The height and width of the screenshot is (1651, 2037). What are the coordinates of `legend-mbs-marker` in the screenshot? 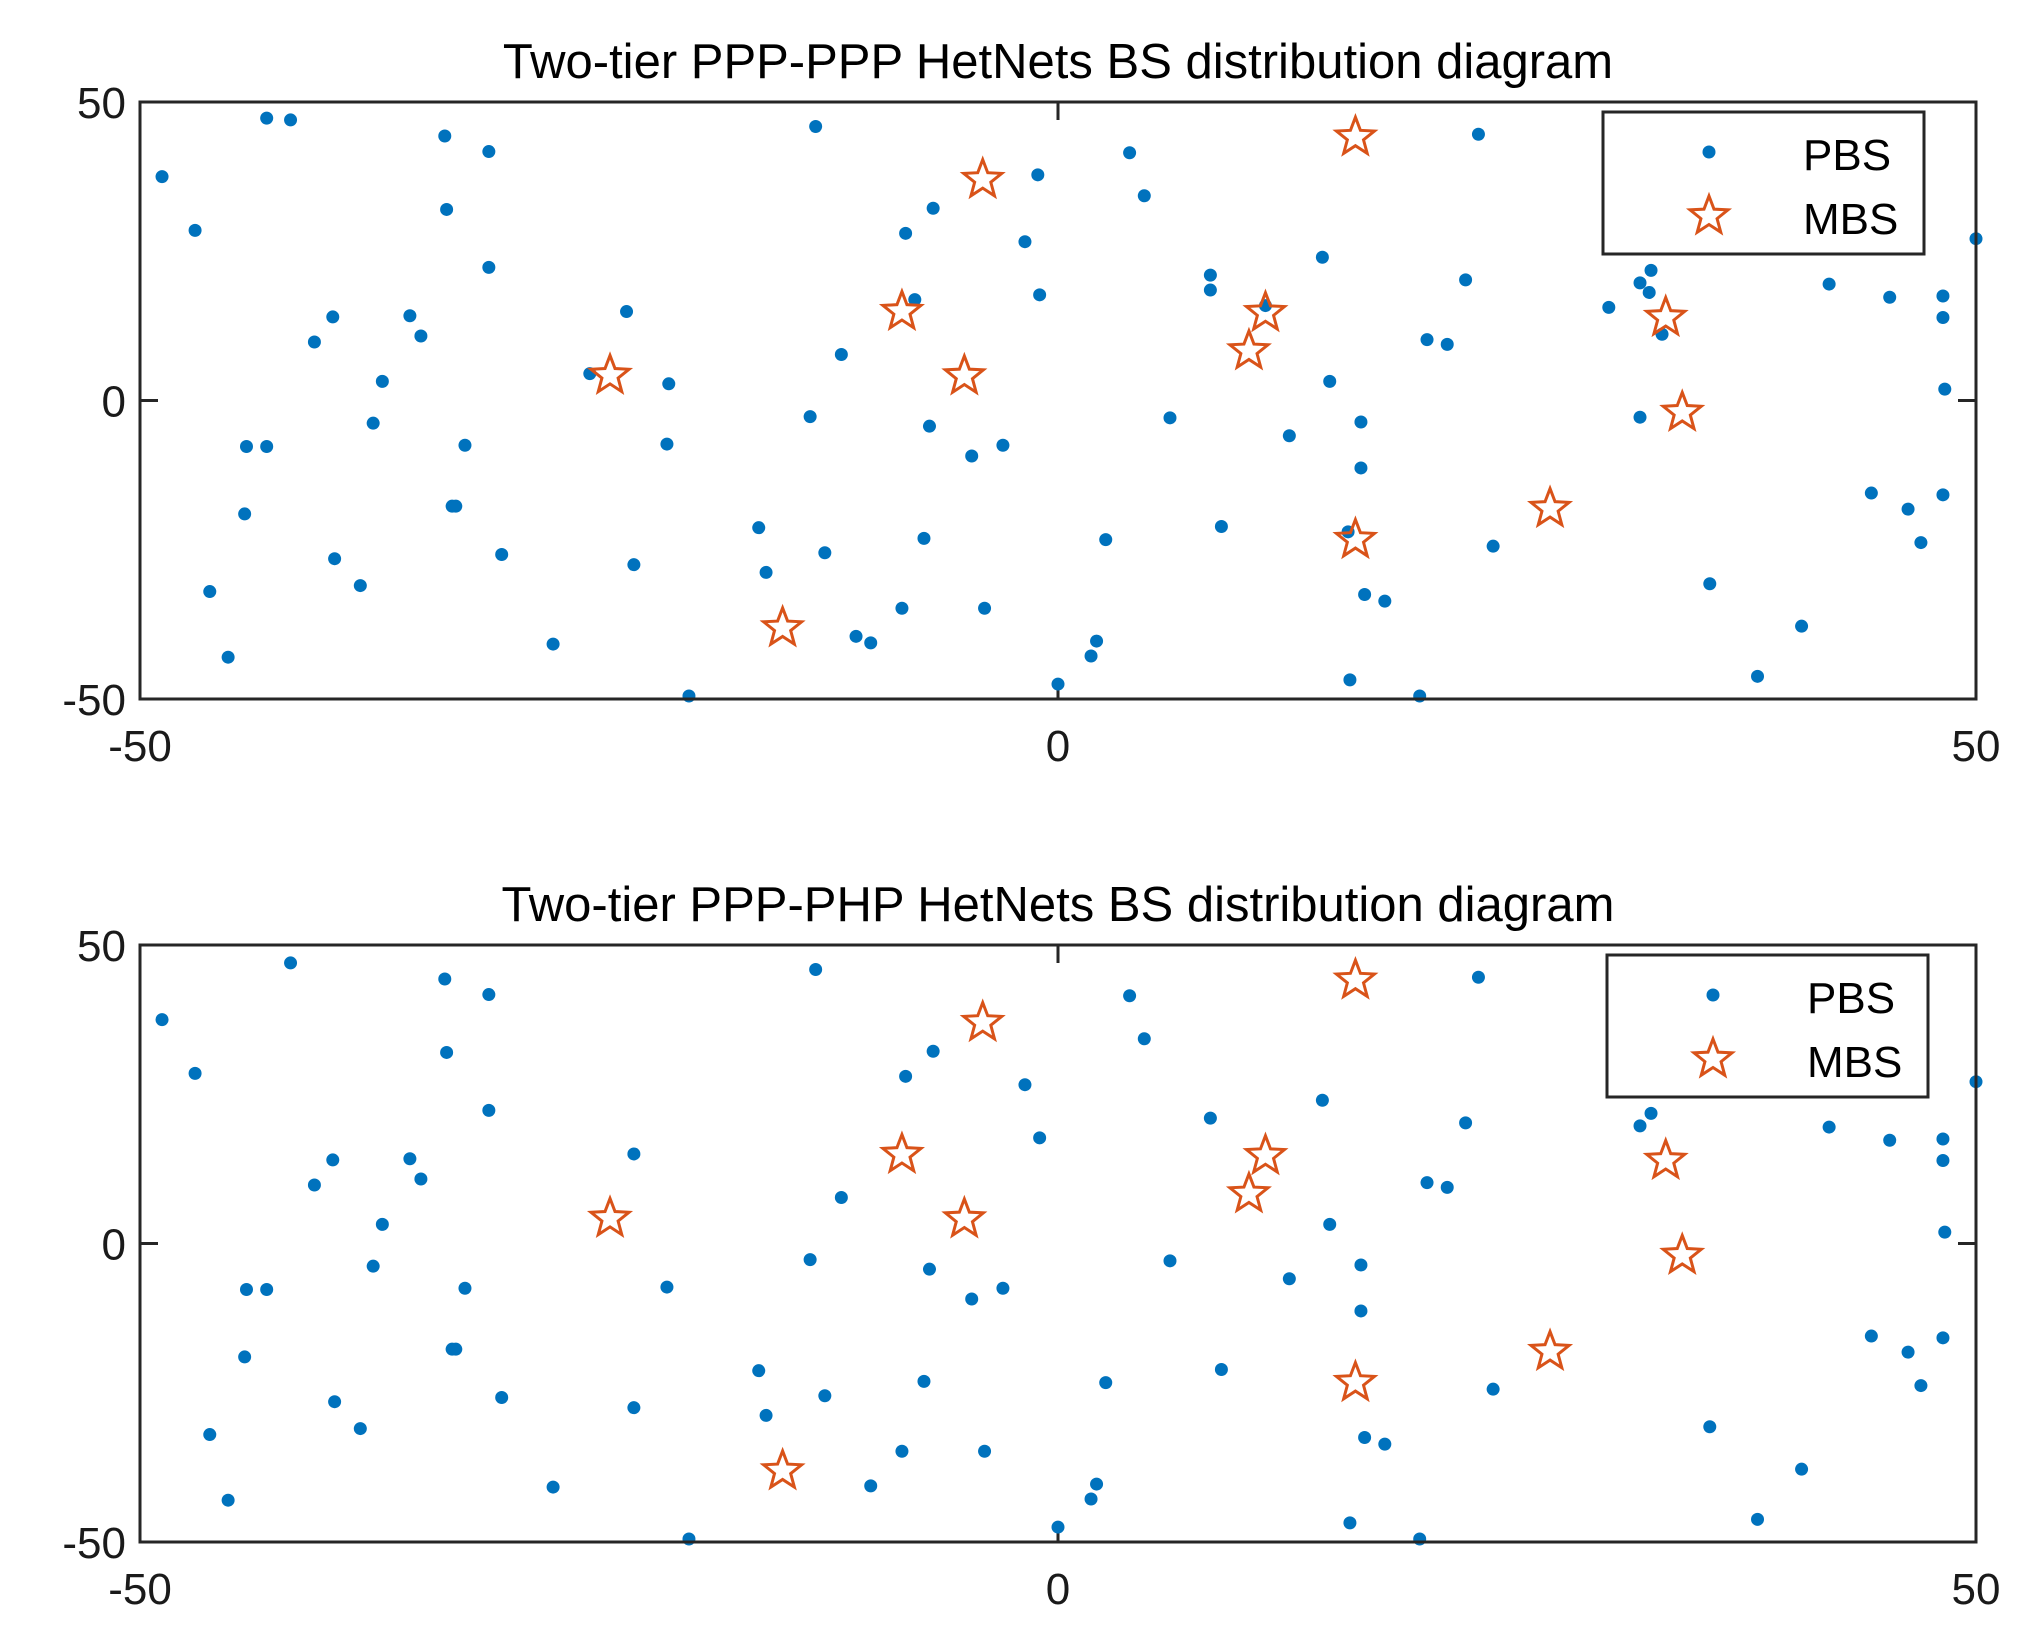 It's located at (1713, 1056).